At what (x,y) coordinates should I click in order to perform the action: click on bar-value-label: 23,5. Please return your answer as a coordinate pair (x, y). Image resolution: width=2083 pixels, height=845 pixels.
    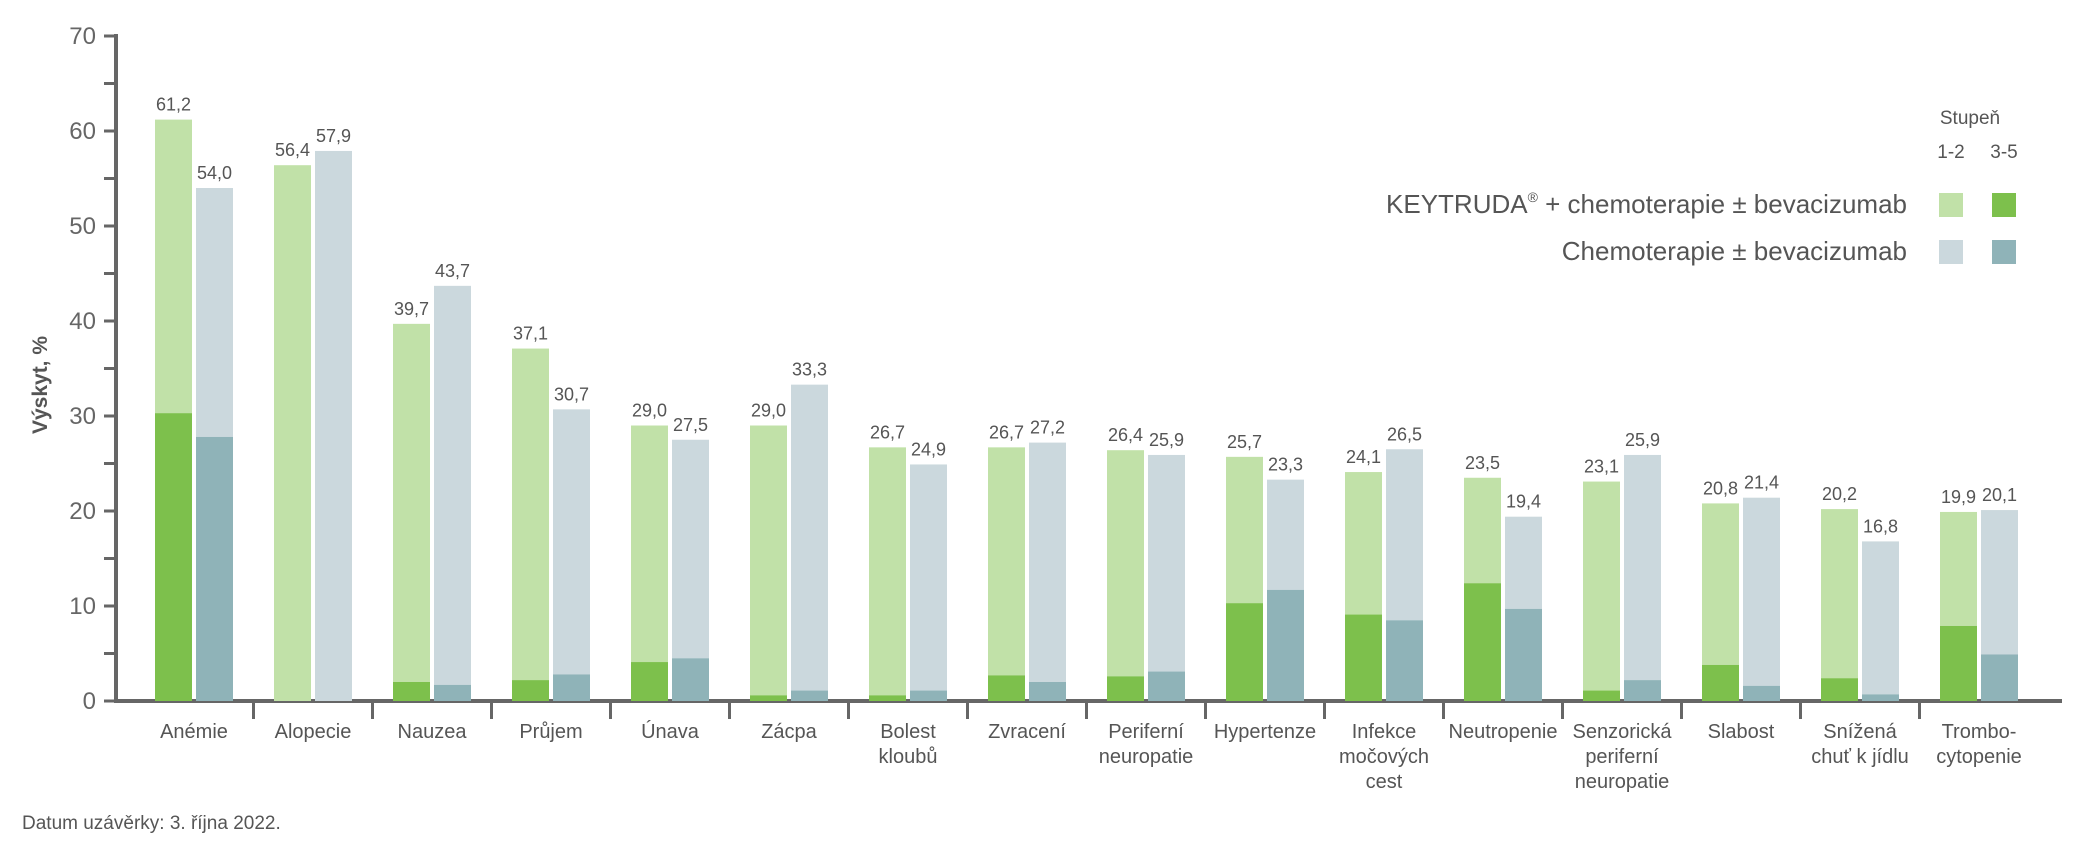
    Looking at the image, I should click on (1482, 463).